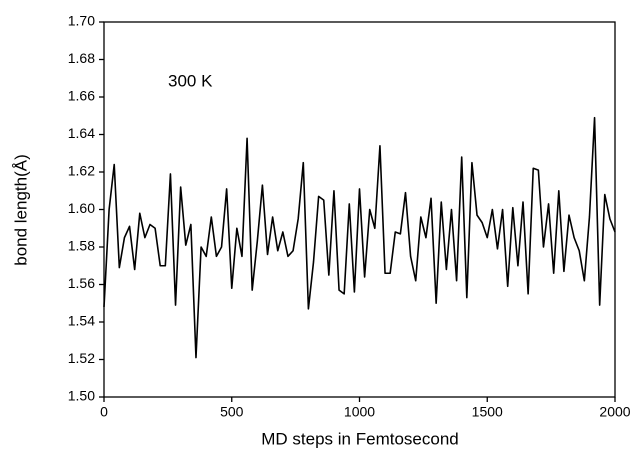 Image resolution: width=633 pixels, height=459 pixels. What do you see at coordinates (81, 208) in the screenshot?
I see `y-tick-label: 1.60` at bounding box center [81, 208].